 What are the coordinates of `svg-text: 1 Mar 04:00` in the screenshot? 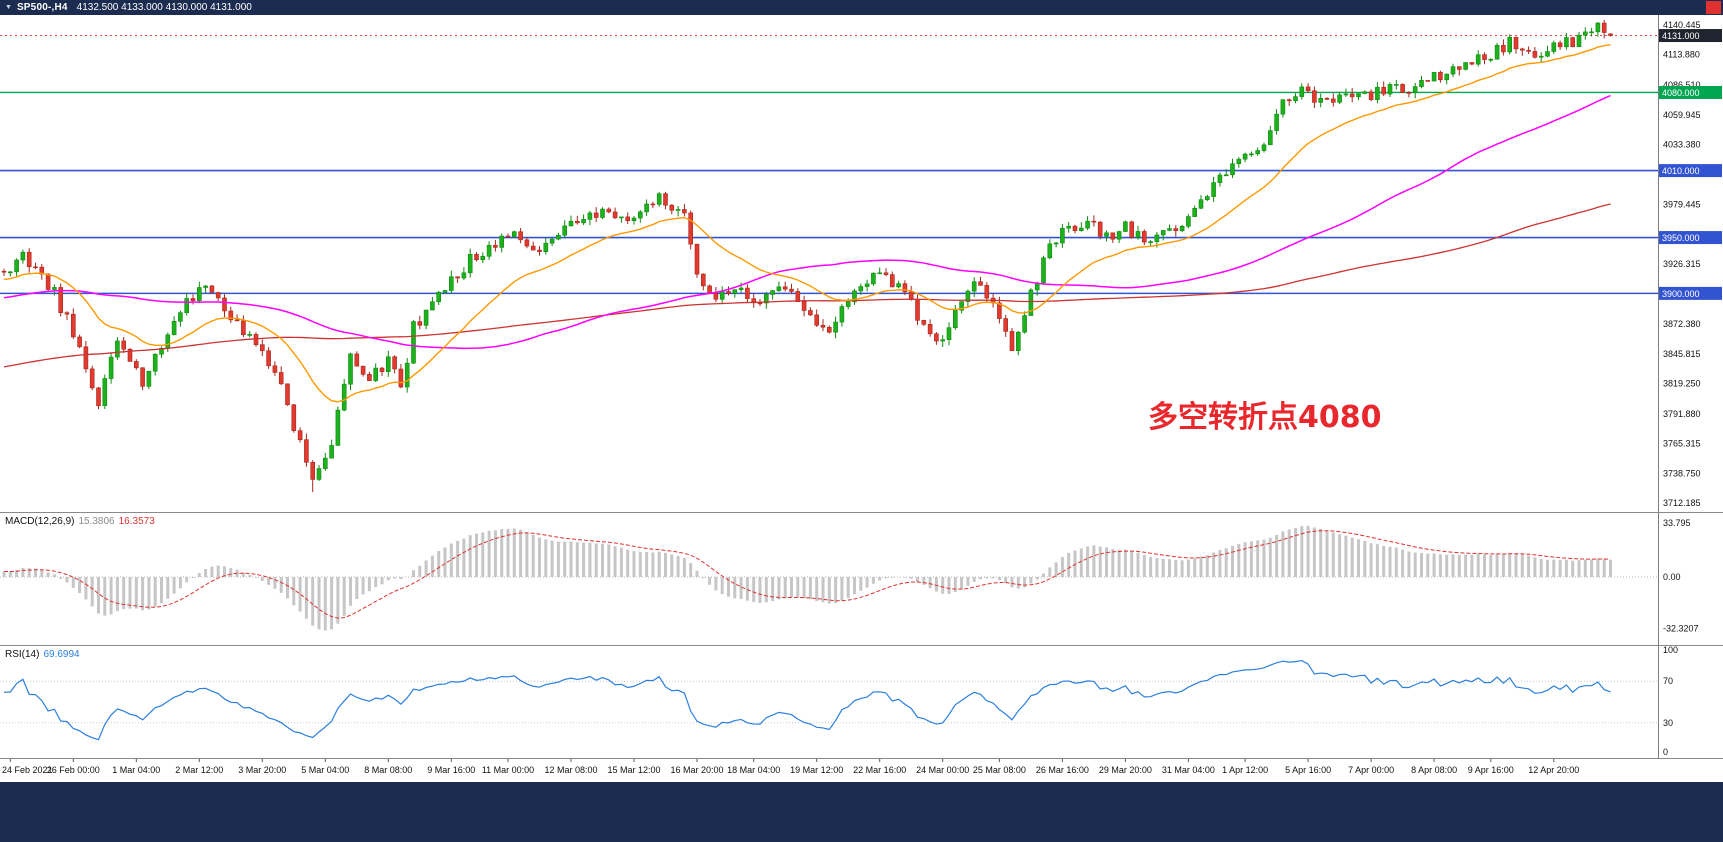 It's located at (136, 770).